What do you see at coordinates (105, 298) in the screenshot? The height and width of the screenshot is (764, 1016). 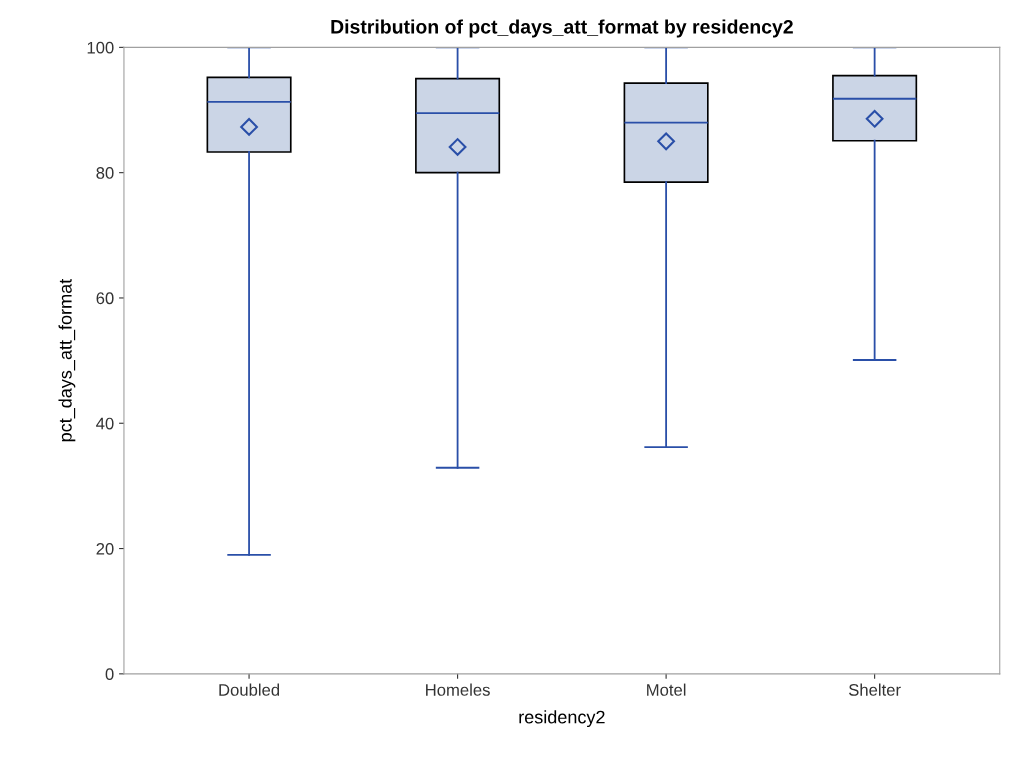 I see `y-tick-label: 60` at bounding box center [105, 298].